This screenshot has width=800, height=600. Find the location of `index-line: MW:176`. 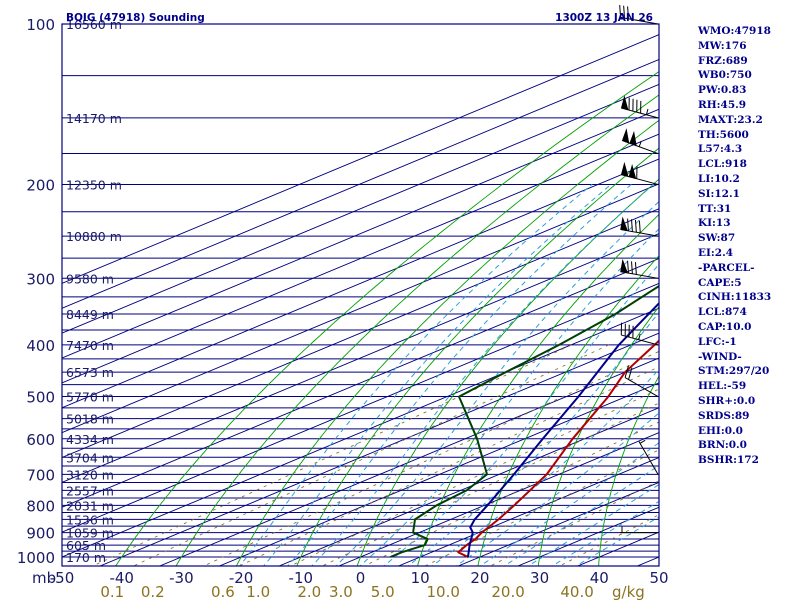

index-line: MW:176 is located at coordinates (722, 45).